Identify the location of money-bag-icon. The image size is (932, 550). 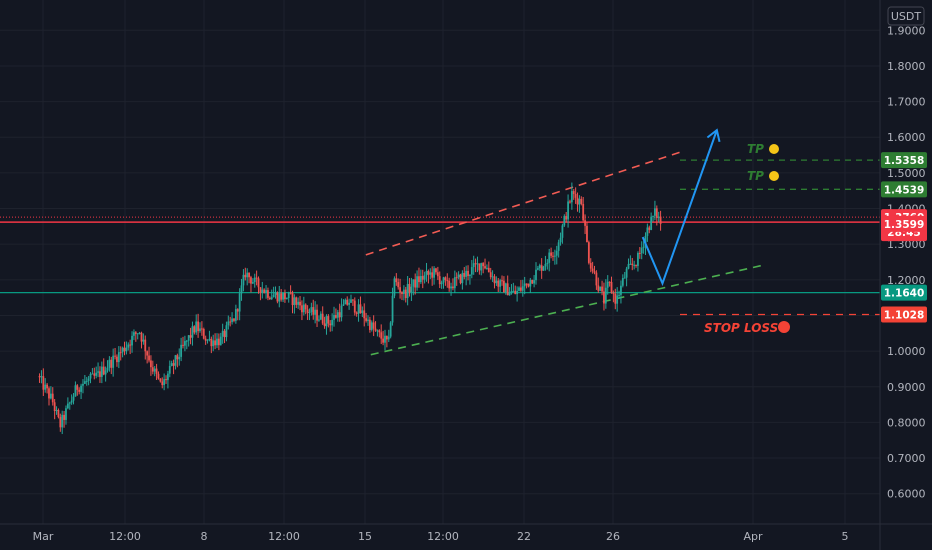
(774, 176).